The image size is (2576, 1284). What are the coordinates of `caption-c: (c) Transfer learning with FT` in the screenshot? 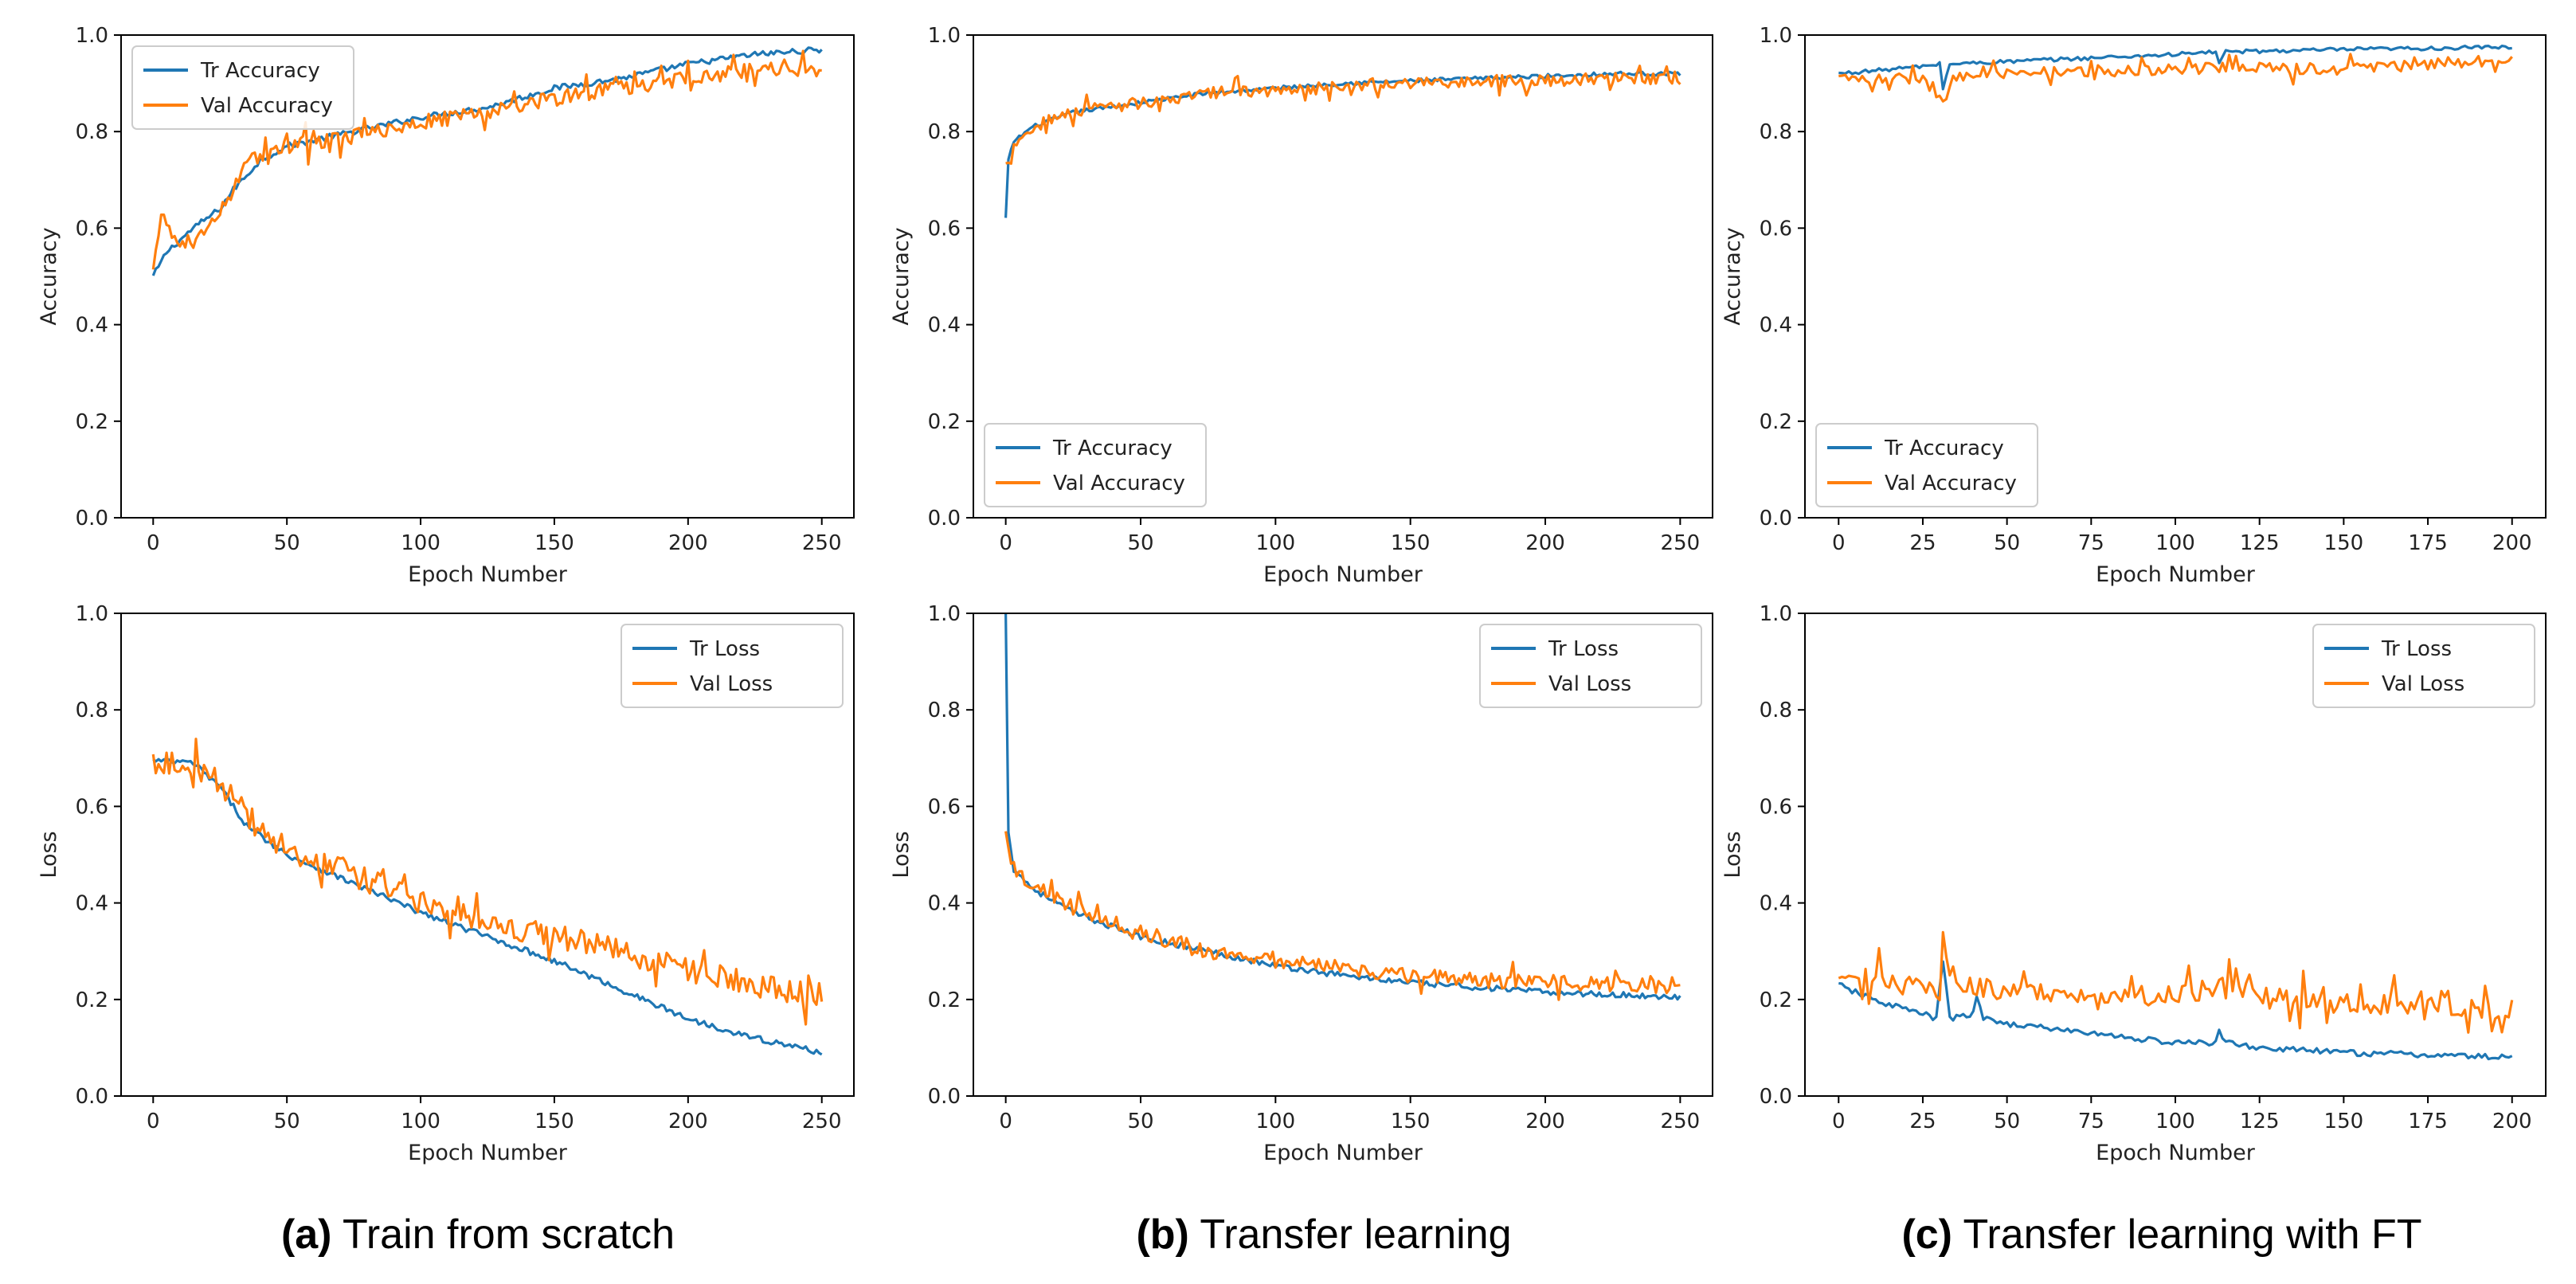 It's located at (2161, 1235).